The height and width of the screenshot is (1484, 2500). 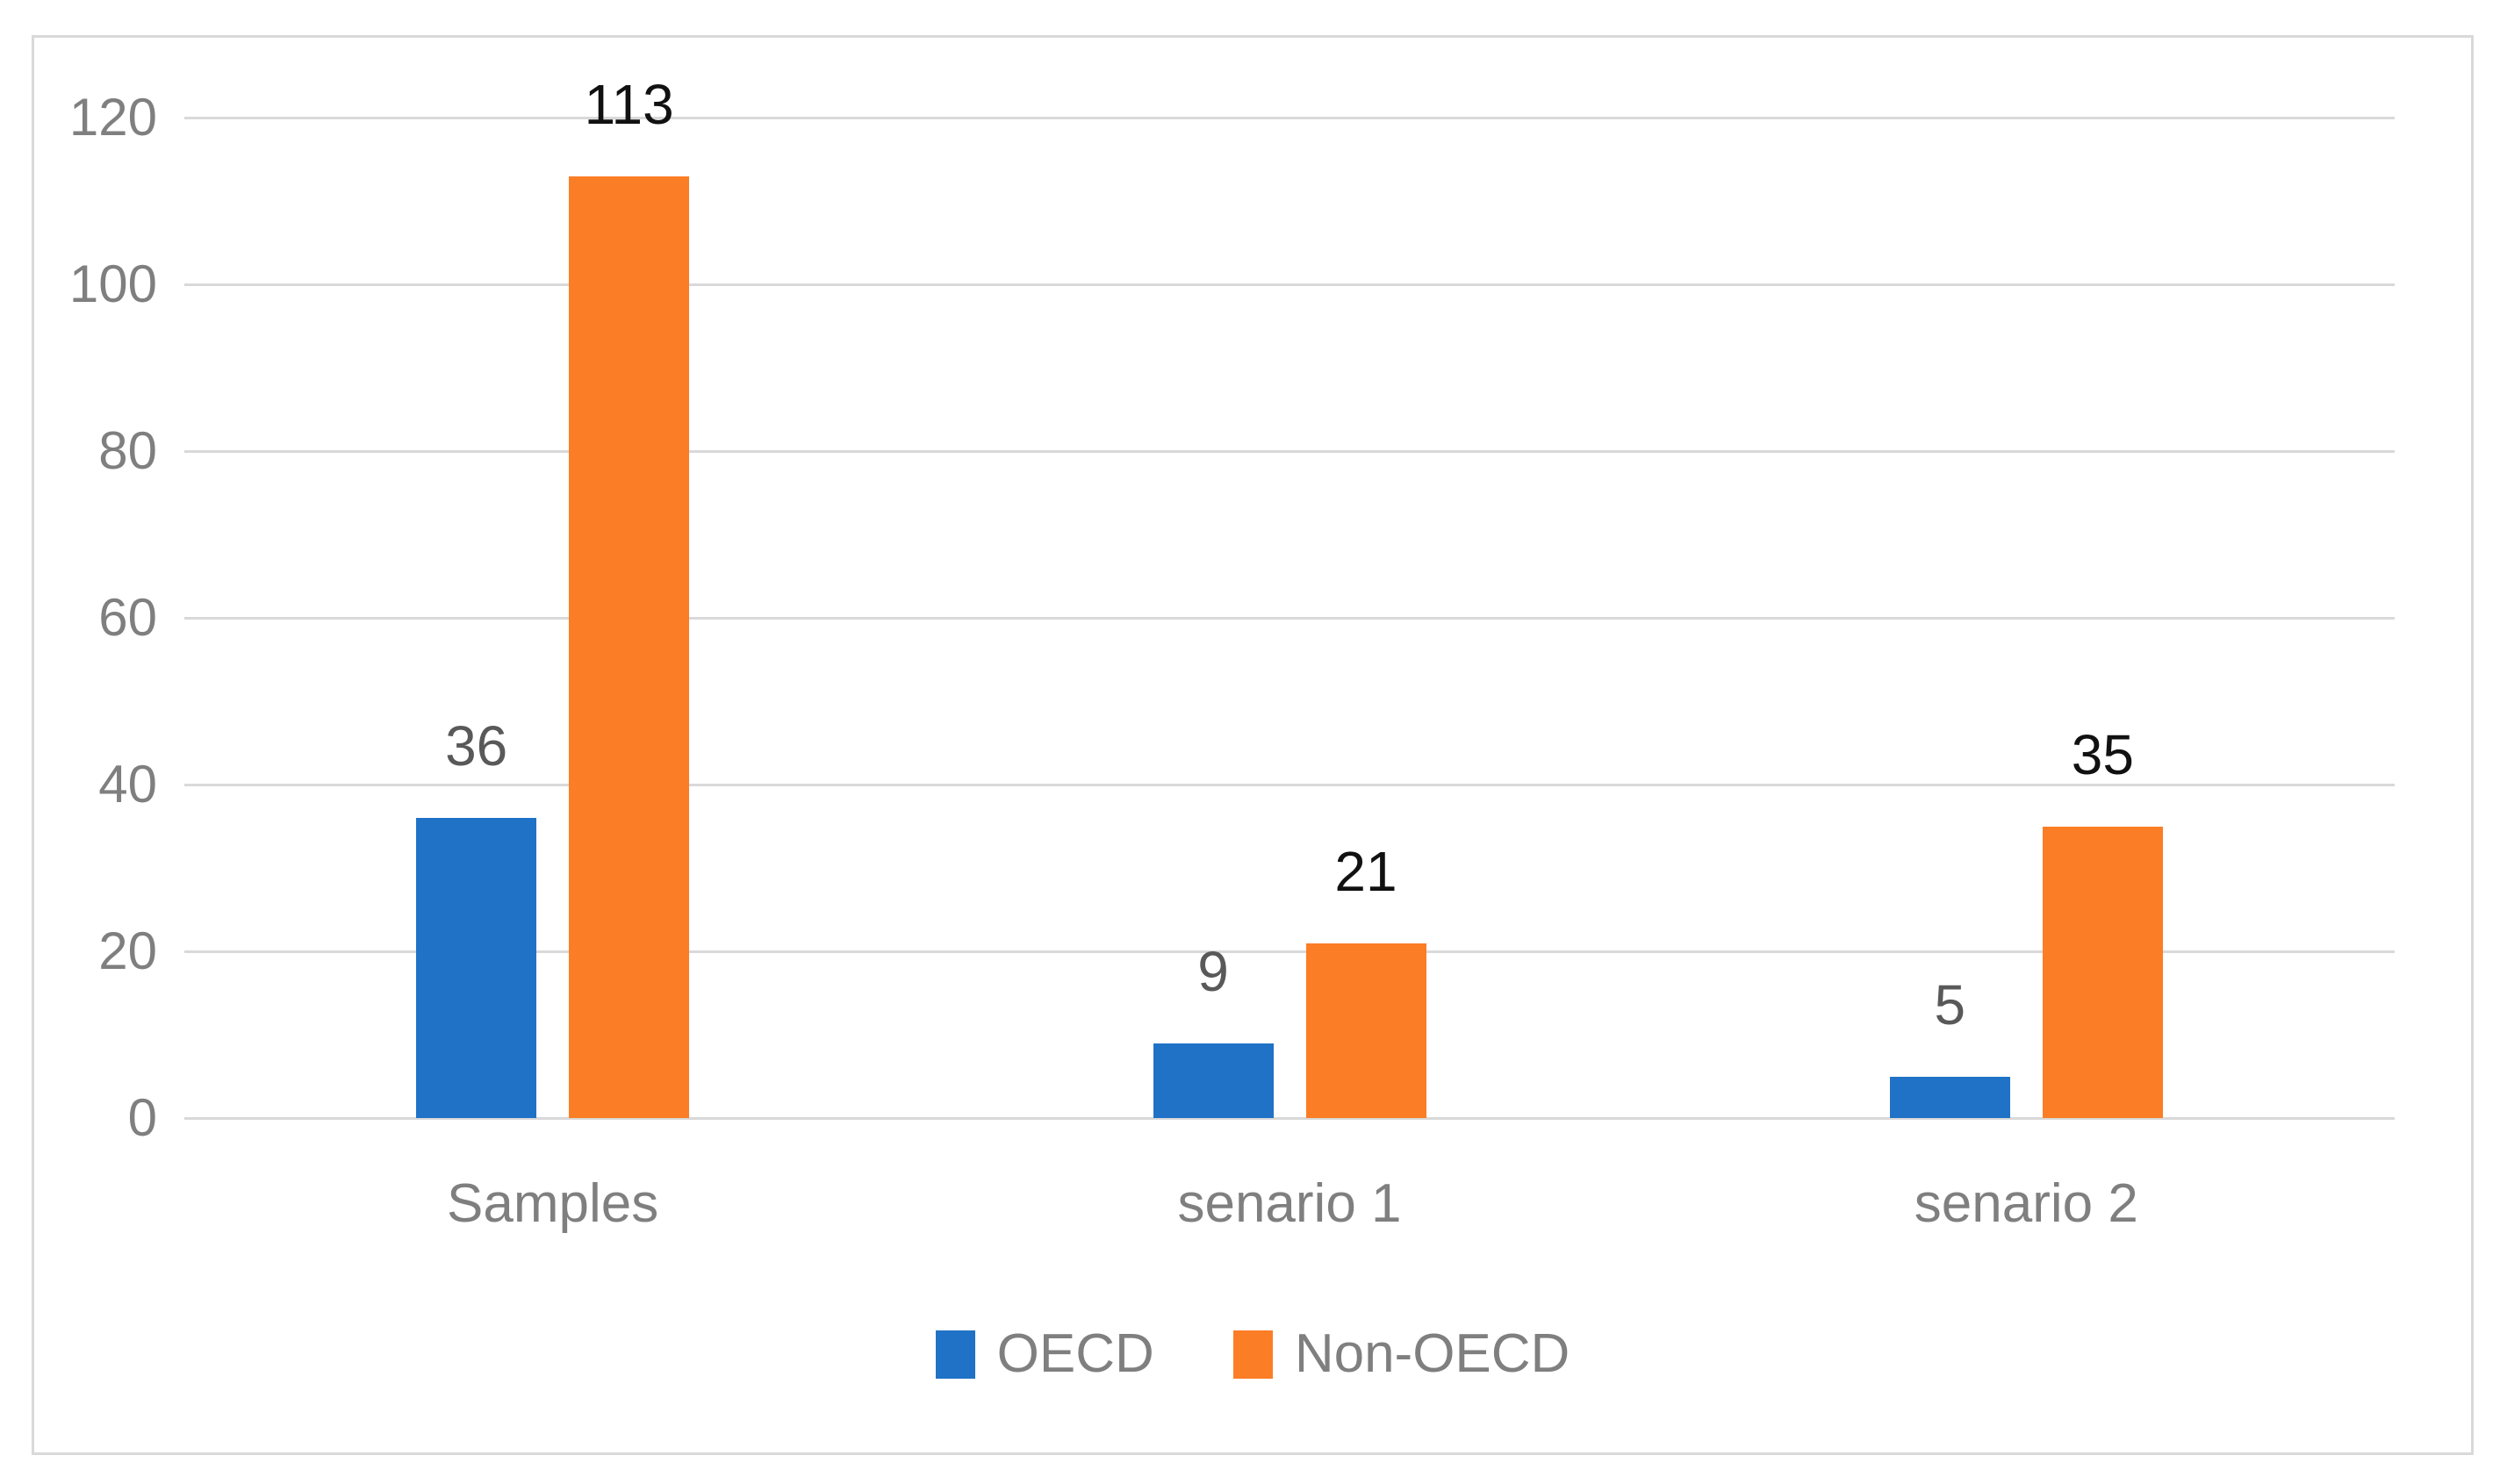 I want to click on legend-label-oecd: OECD, so click(x=1075, y=1353).